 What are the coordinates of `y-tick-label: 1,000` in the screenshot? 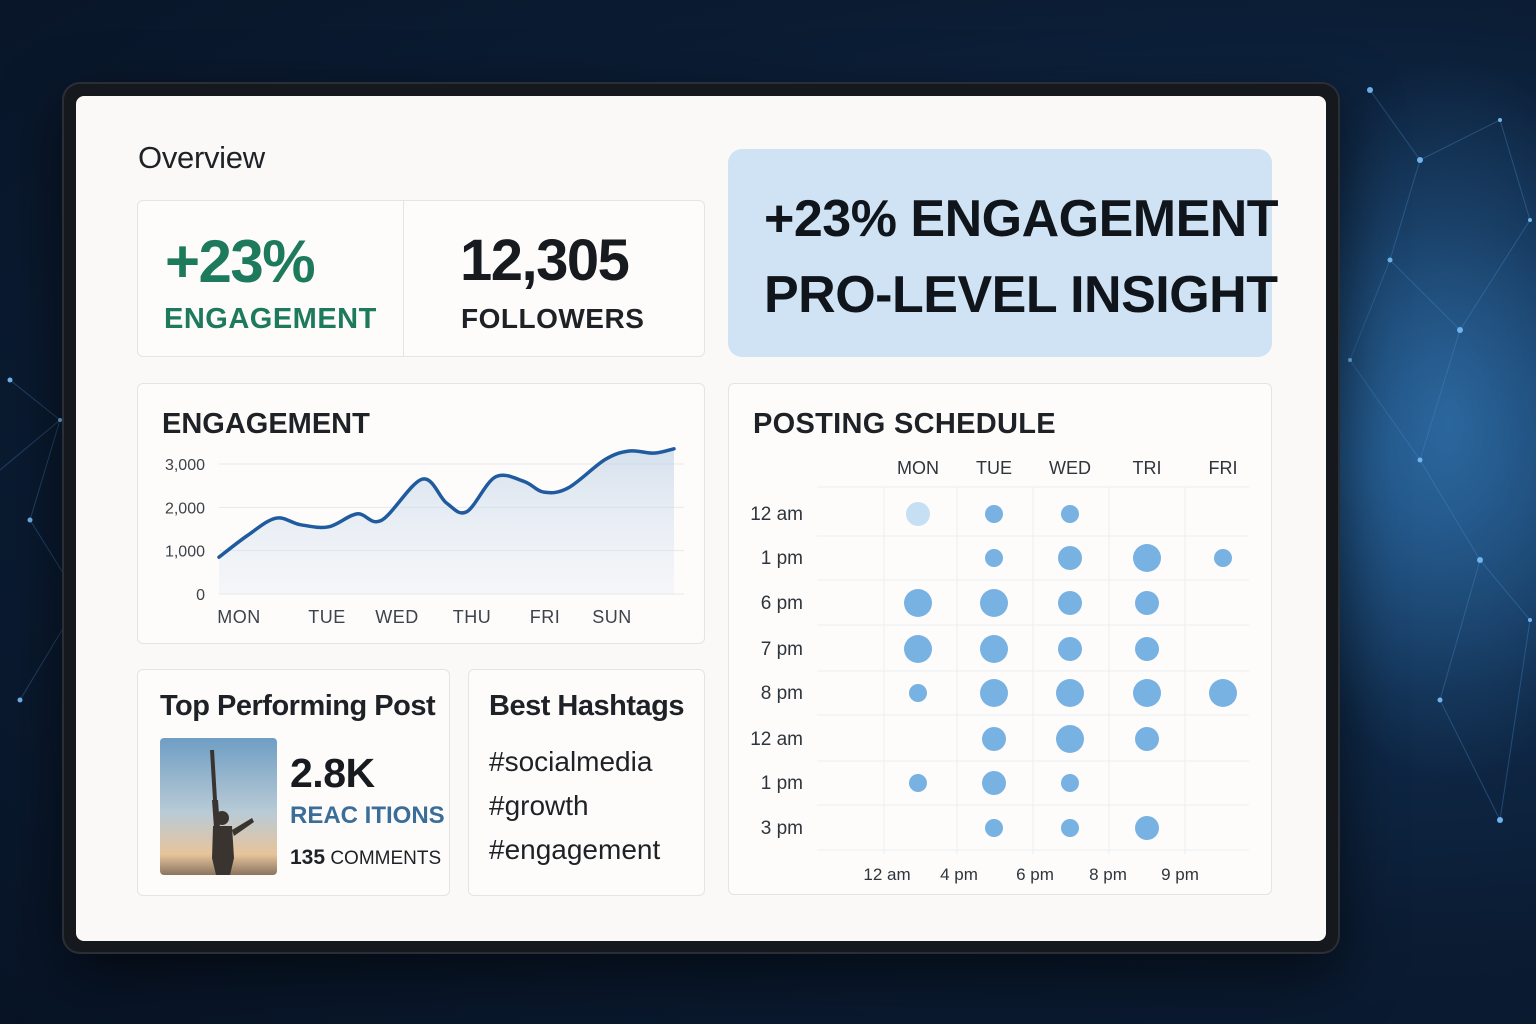 It's located at (185, 552).